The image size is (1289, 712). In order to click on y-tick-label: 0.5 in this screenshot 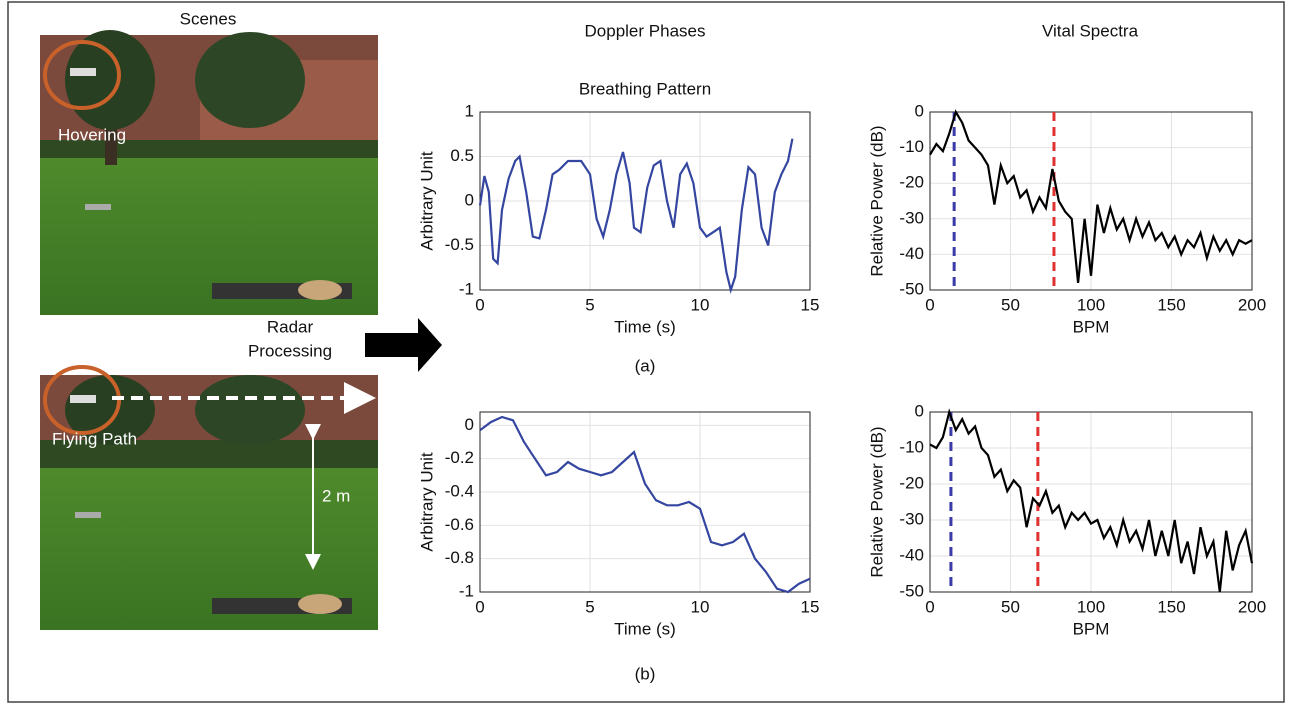, I will do `click(462, 155)`.